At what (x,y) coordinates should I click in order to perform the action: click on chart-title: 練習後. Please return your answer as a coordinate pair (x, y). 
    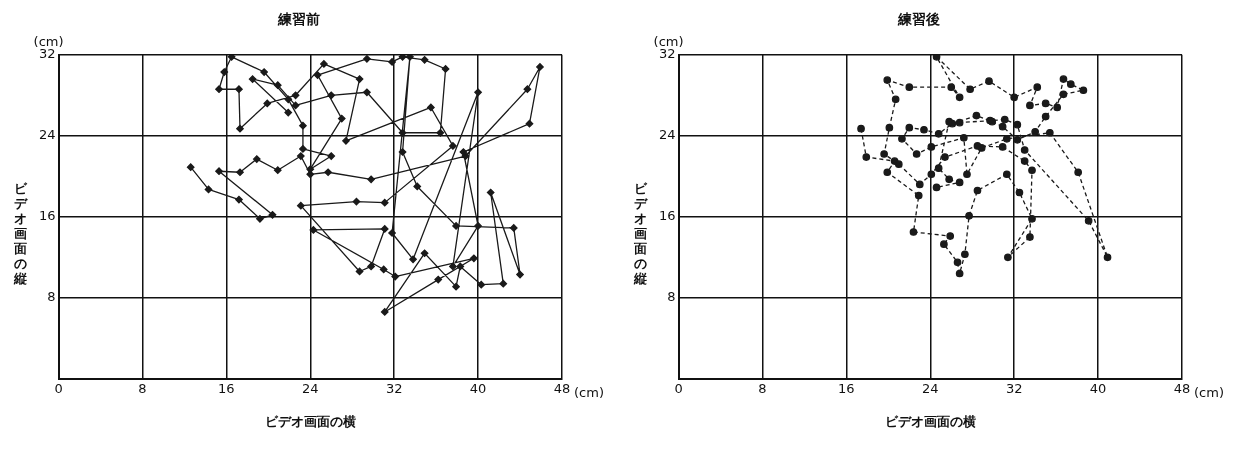
    Looking at the image, I should click on (918, 19).